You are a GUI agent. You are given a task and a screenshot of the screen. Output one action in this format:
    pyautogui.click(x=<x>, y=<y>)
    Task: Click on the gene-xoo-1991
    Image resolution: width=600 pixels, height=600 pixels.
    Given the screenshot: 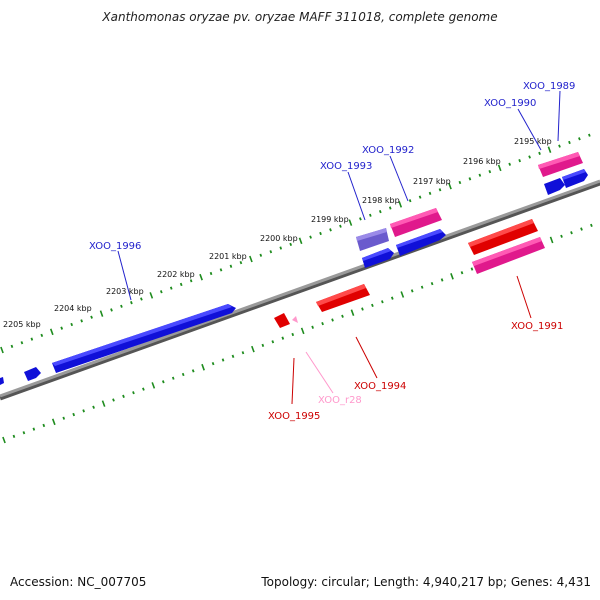 What is the action you would take?
    pyautogui.click(x=508, y=255)
    